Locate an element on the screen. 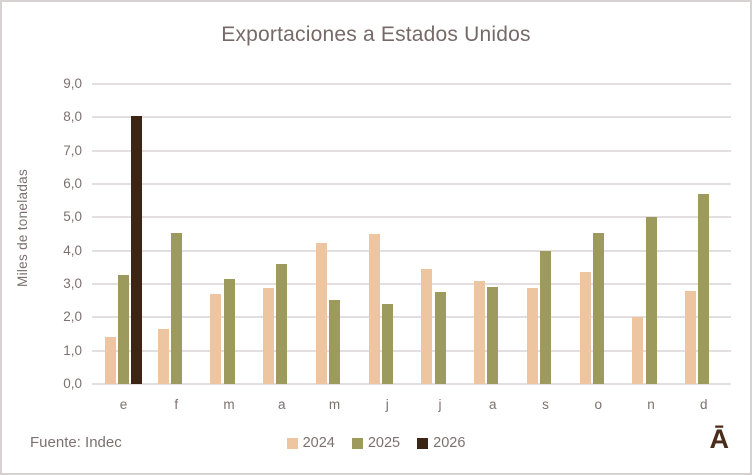 The image size is (752, 475). bar-2024-s9 is located at coordinates (532, 336).